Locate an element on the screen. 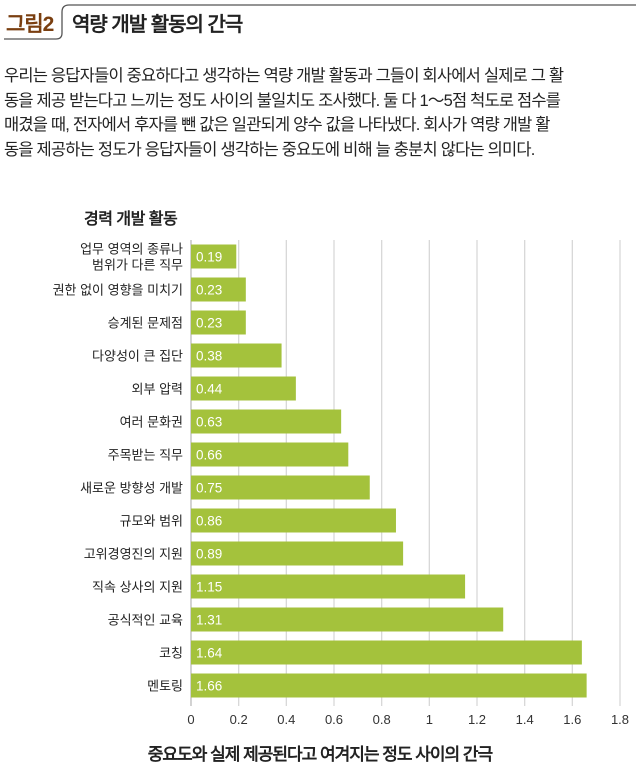 This screenshot has height=773, width=640. x-tick-label: 1.8 is located at coordinates (620, 719).